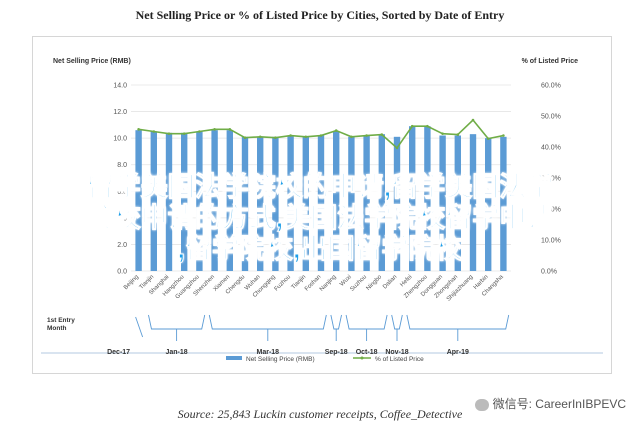  Describe the element at coordinates (375, 283) in the screenshot. I see `x-tick-label: Ningbo` at that location.